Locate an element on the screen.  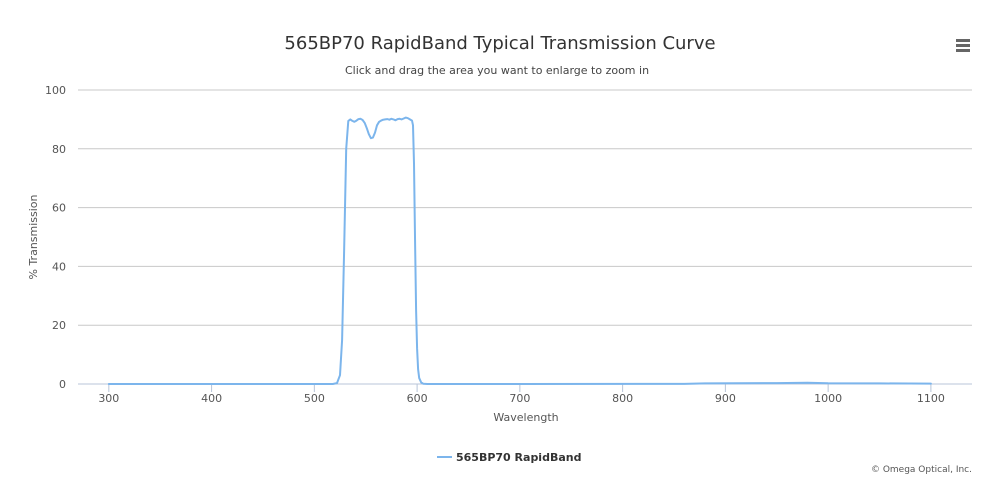
y-axis-label: % Transmission is located at coordinates (33, 236).